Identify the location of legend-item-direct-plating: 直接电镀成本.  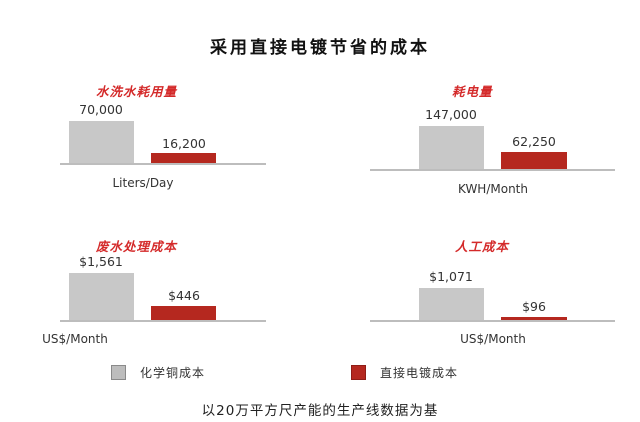
(404, 372).